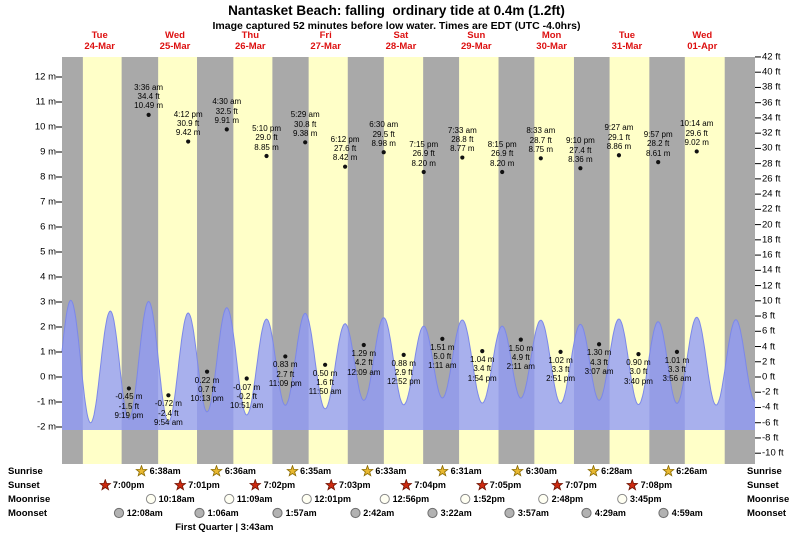  What do you see at coordinates (24, 485) in the screenshot?
I see `sunset-row-label-left: Sunset` at bounding box center [24, 485].